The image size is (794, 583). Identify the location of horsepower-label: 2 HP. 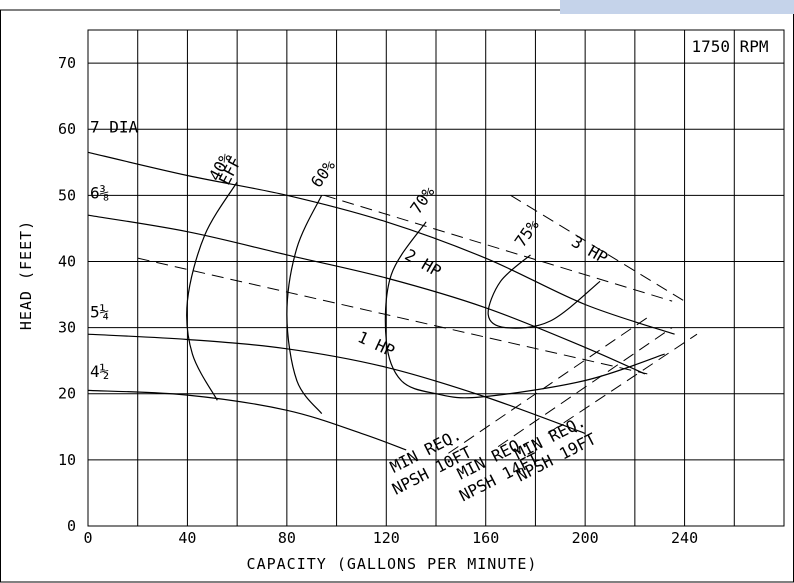
(423, 263).